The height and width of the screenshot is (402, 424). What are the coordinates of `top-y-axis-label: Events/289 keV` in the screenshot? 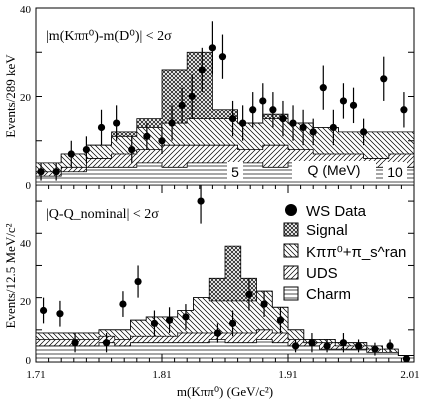 It's located at (10, 96).